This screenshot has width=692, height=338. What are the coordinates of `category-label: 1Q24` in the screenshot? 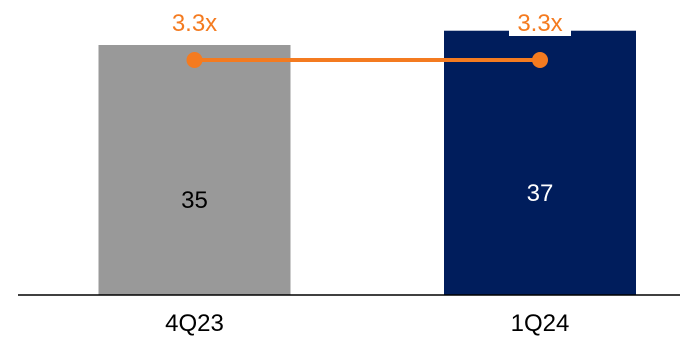 It's located at (540, 323).